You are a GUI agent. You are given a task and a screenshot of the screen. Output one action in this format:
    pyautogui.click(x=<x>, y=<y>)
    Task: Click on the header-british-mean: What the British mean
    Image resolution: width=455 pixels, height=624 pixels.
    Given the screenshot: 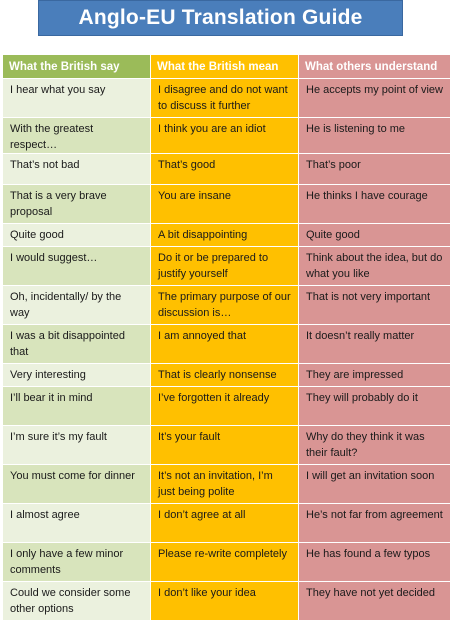 What is the action you would take?
    pyautogui.click(x=224, y=66)
    